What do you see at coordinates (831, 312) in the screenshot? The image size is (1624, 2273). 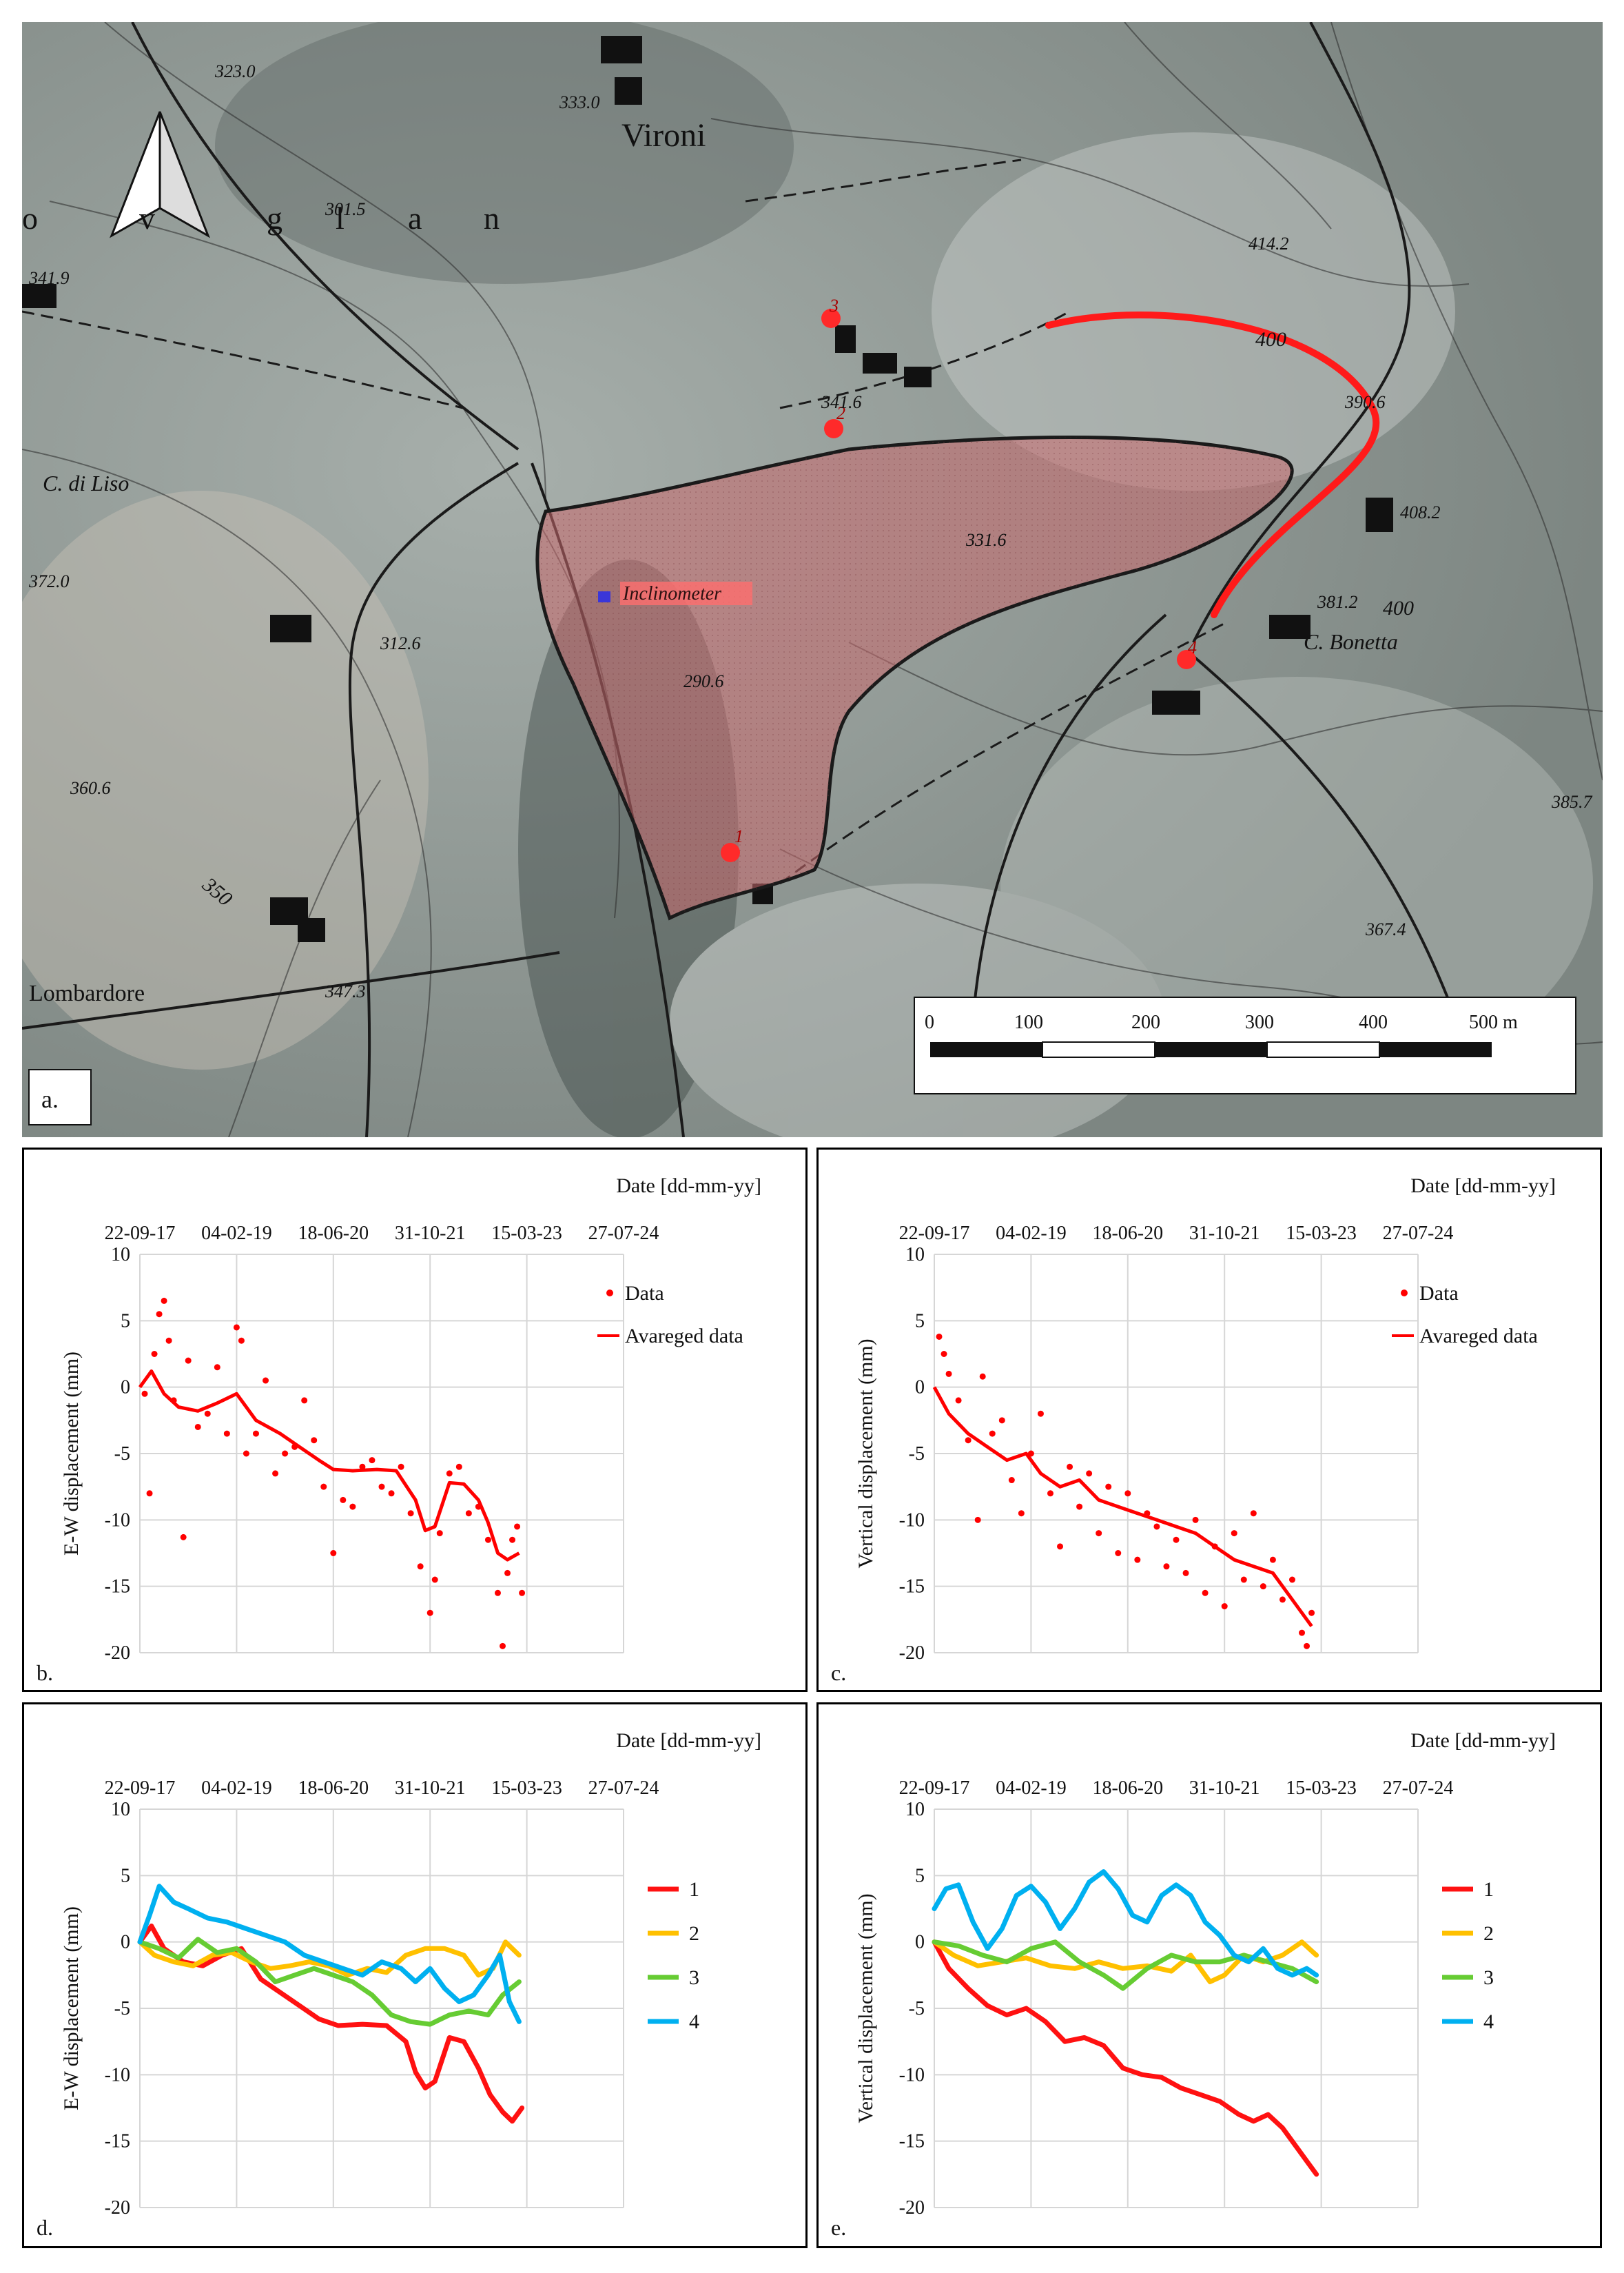 I see `point-marker-3: 3` at bounding box center [831, 312].